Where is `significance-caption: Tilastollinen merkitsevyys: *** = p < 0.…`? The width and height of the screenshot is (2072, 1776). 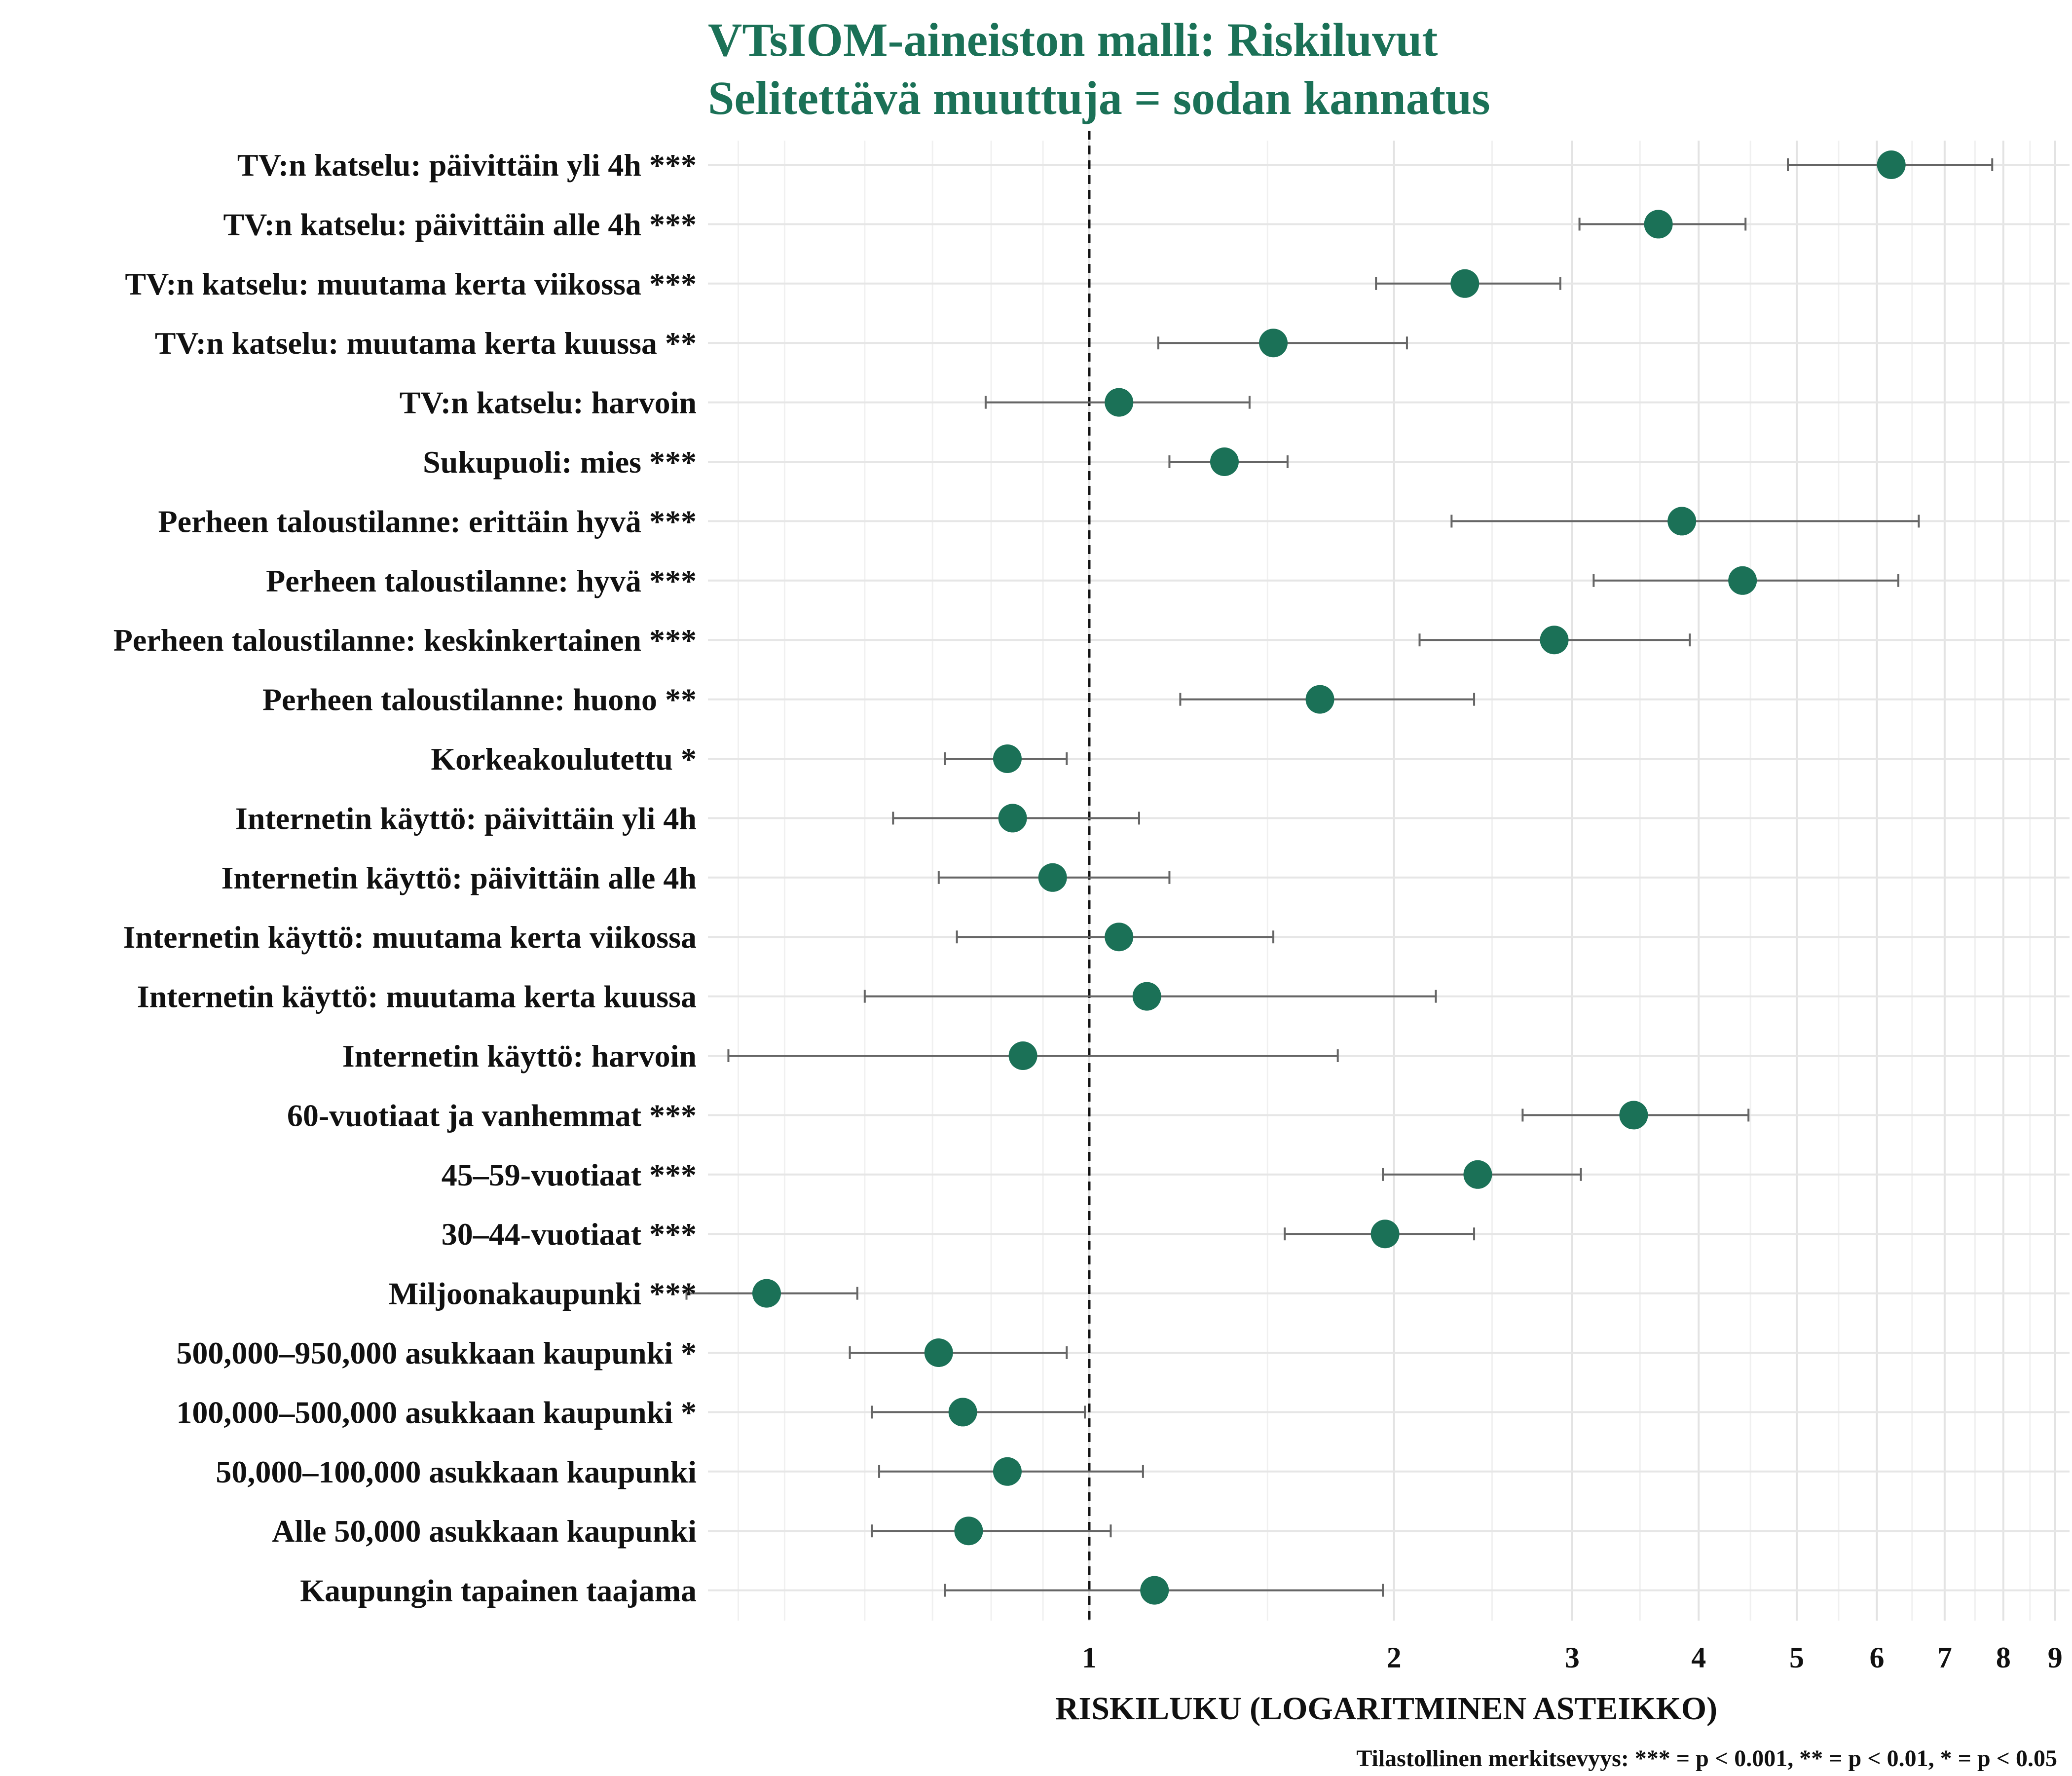 significance-caption: Tilastollinen merkitsevyys: *** = p < 0.… is located at coordinates (1707, 1759).